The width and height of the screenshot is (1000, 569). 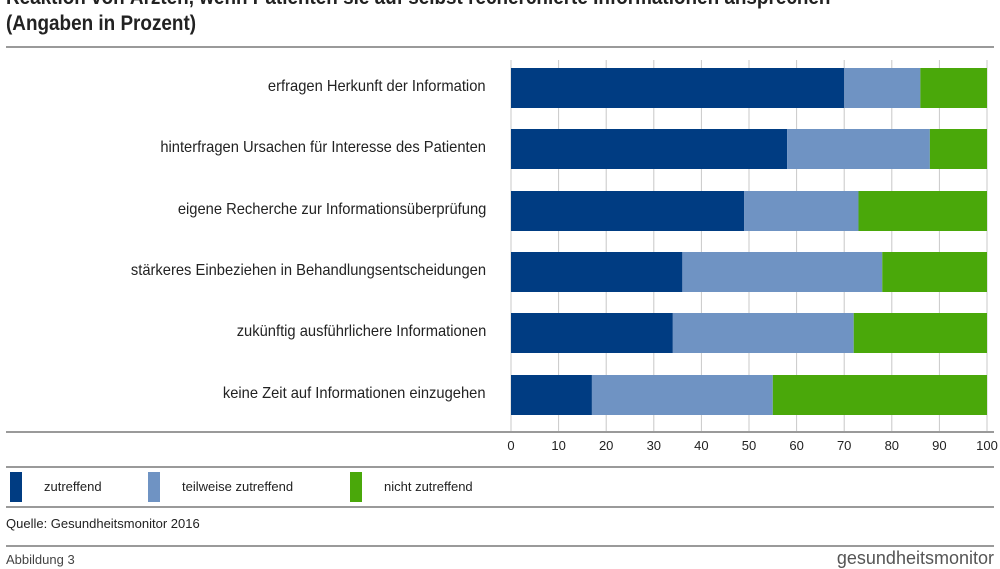 What do you see at coordinates (103, 523) in the screenshot?
I see `source-note: Quelle: Gesundheitsmonitor 2016` at bounding box center [103, 523].